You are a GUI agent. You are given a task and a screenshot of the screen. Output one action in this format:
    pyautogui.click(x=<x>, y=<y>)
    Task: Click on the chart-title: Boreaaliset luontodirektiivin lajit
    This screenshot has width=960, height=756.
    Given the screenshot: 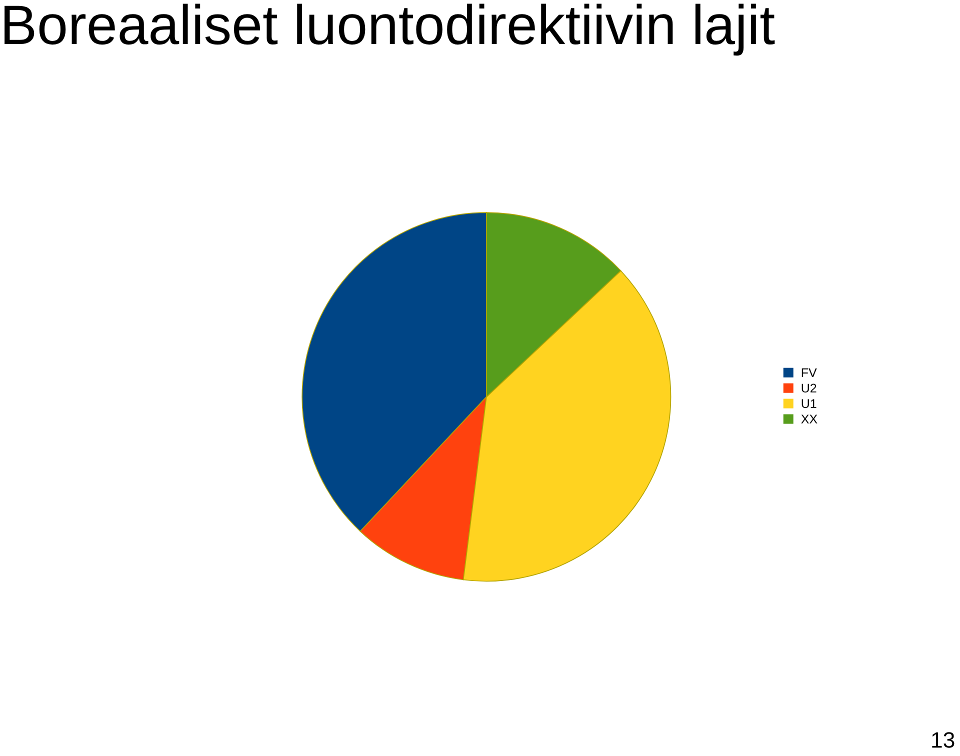 What is the action you would take?
    pyautogui.click(x=389, y=30)
    